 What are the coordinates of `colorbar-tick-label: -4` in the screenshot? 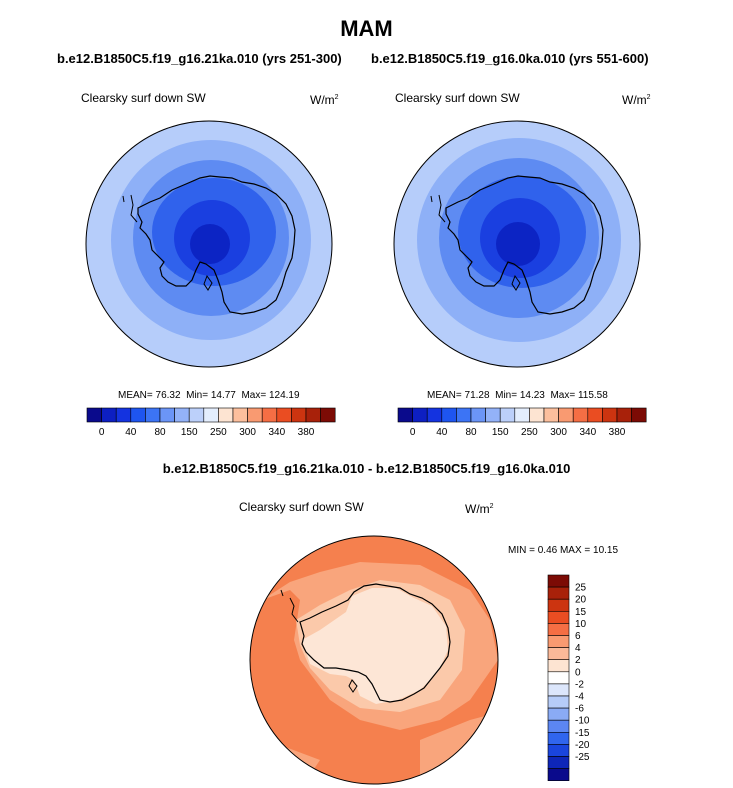 It's located at (579, 697).